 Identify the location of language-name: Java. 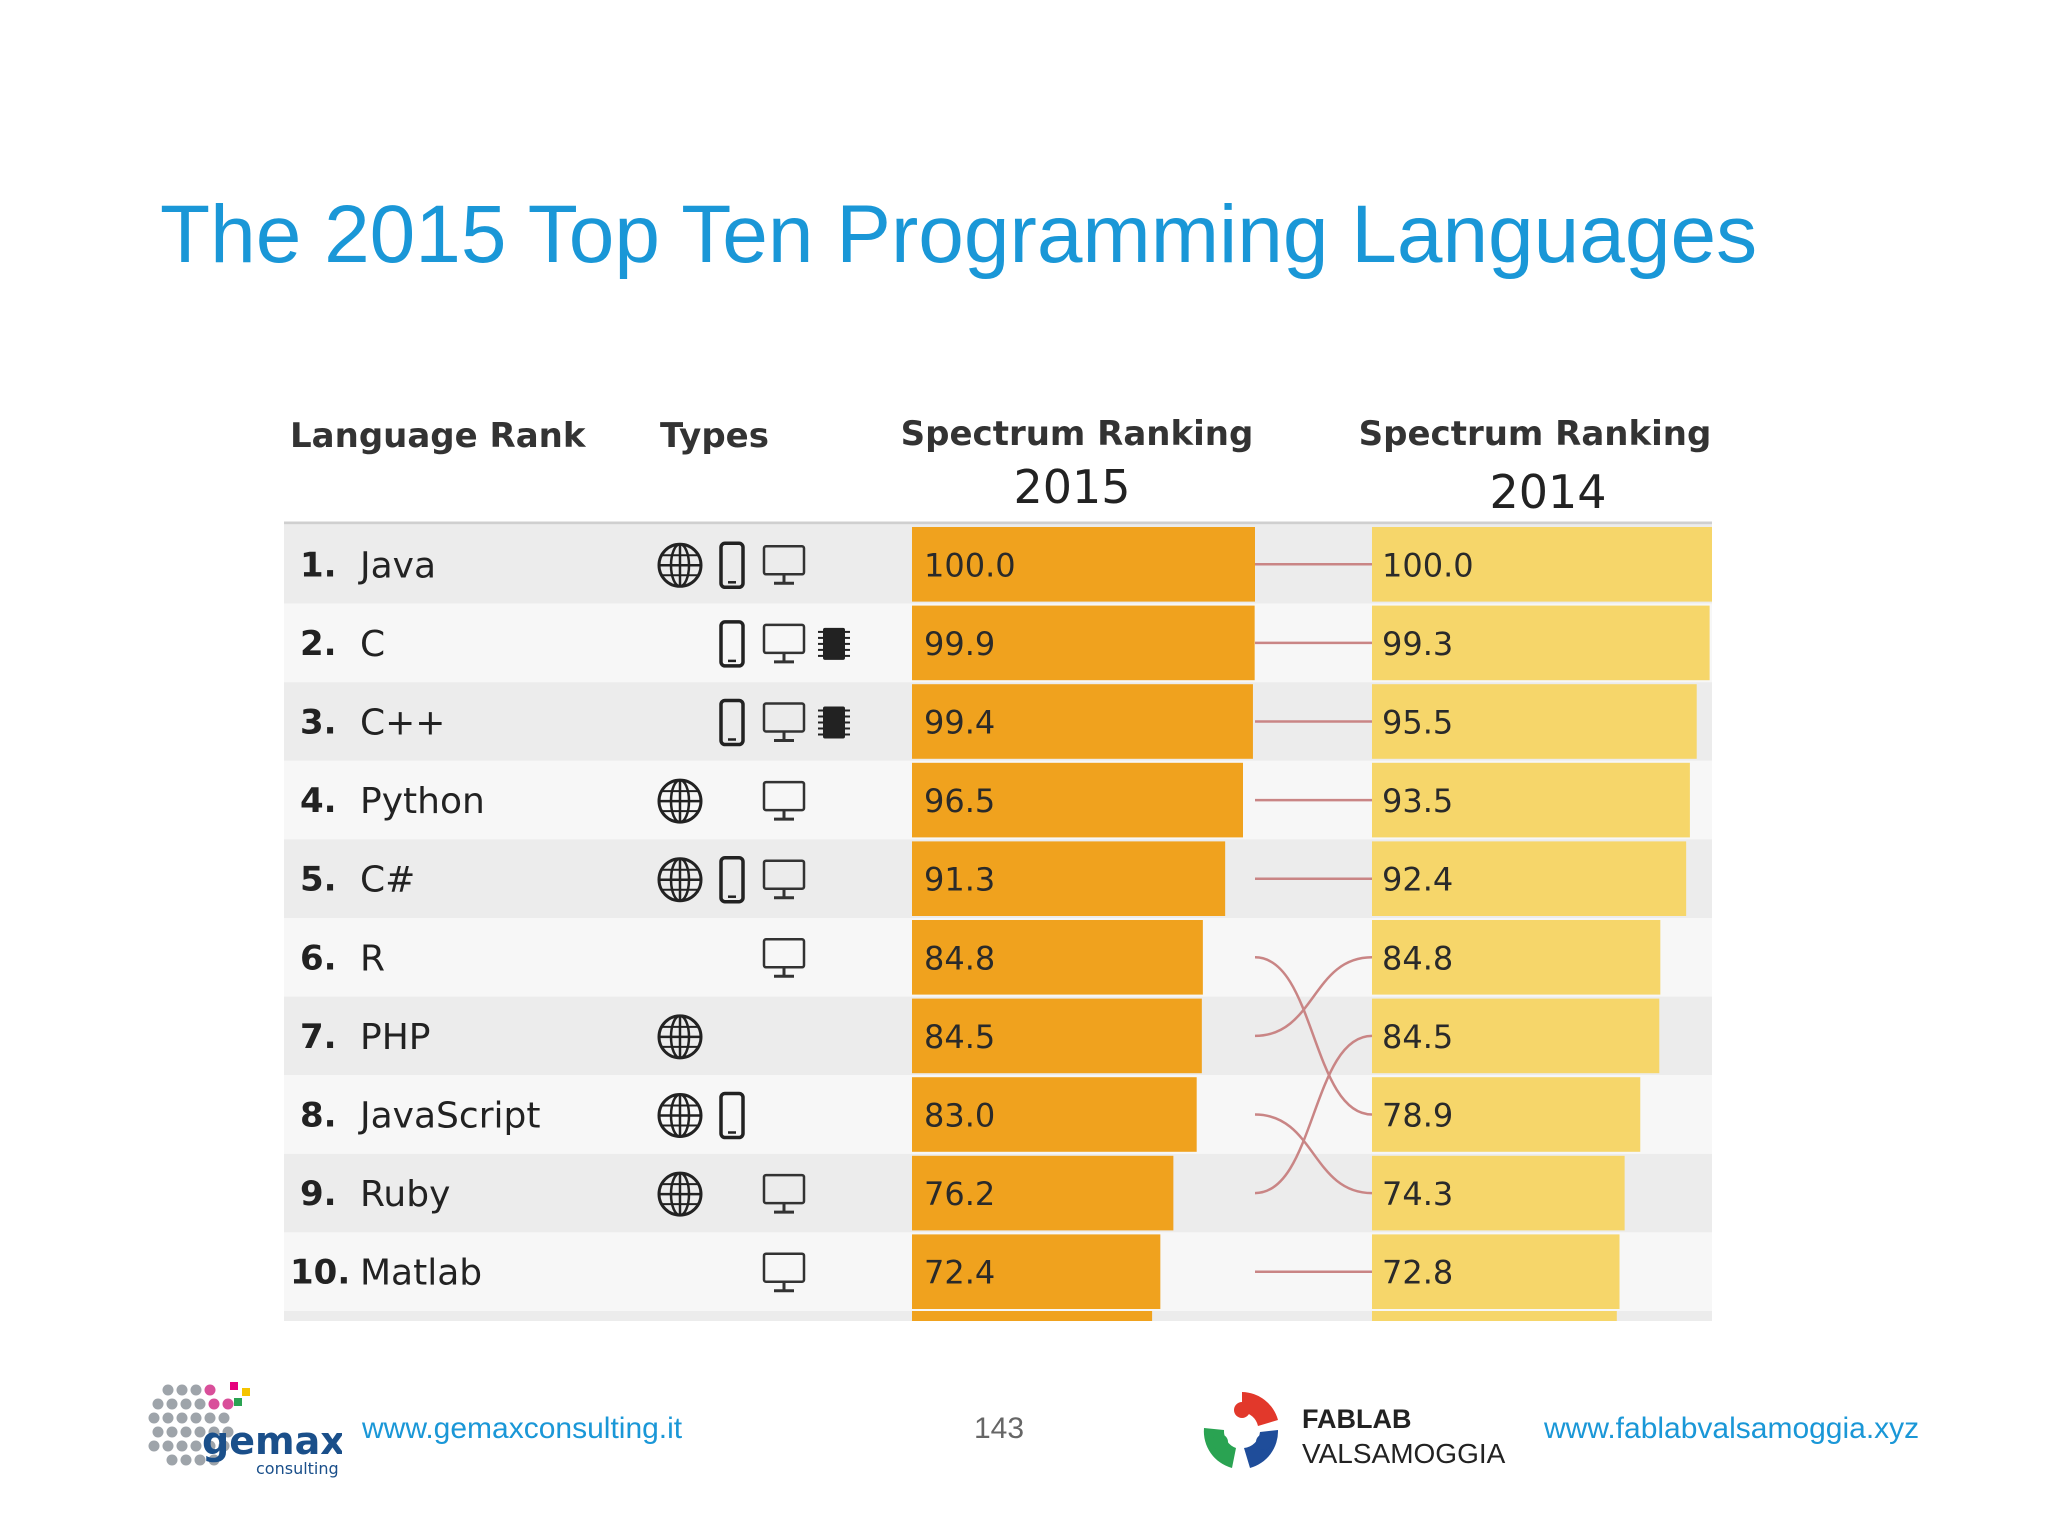
(397, 565).